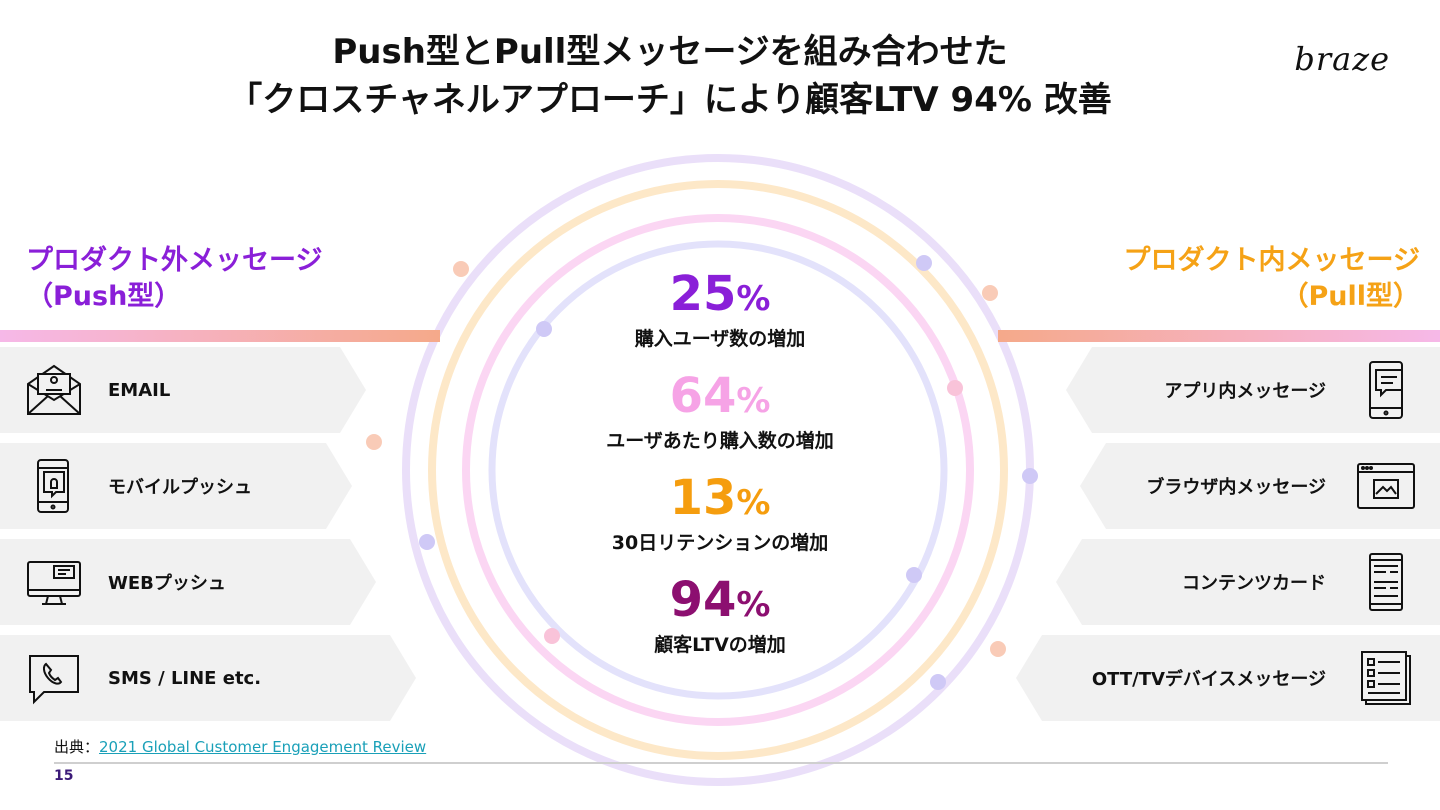  I want to click on pull-channel-label: ブラウザ内メッセージ, so click(1236, 487).